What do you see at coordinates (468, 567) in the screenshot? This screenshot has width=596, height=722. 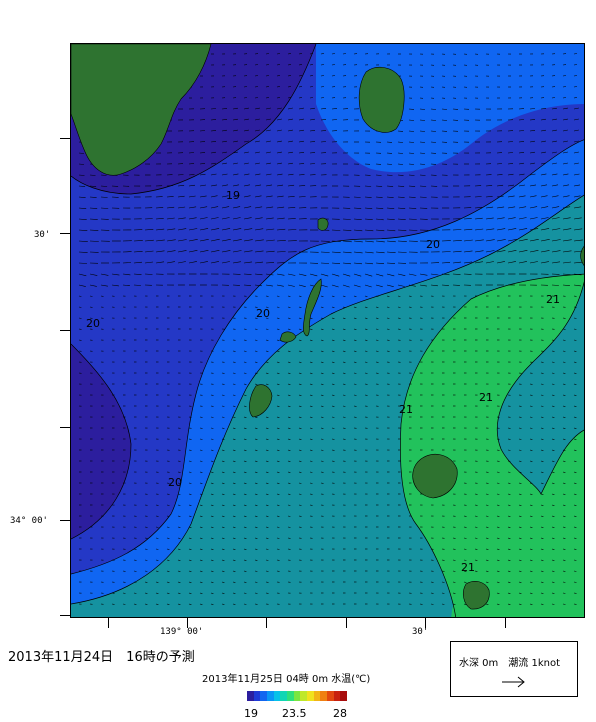 I see `contour-label: 21` at bounding box center [468, 567].